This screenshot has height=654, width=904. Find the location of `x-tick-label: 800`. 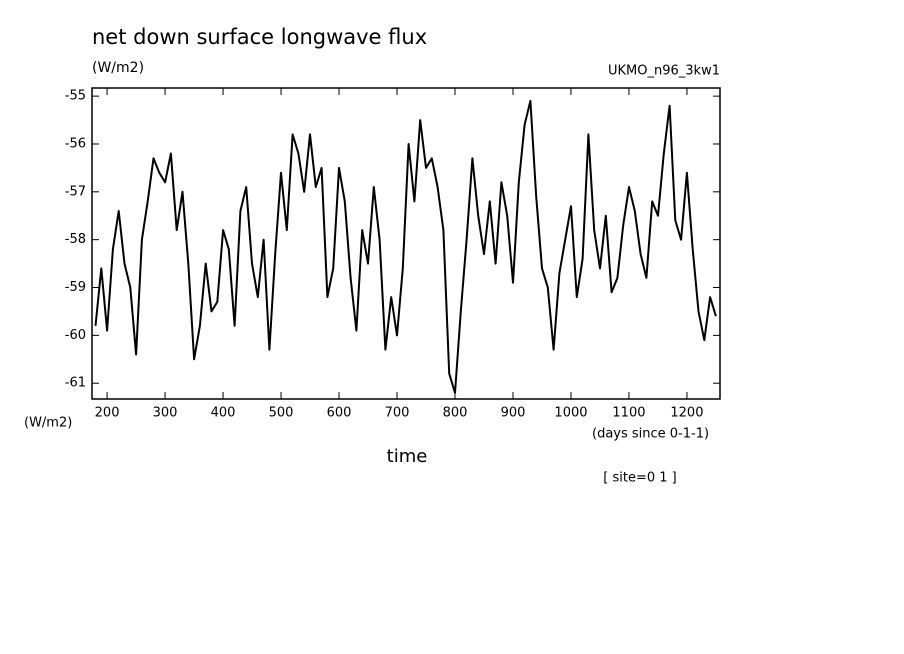

x-tick-label: 800 is located at coordinates (455, 413).